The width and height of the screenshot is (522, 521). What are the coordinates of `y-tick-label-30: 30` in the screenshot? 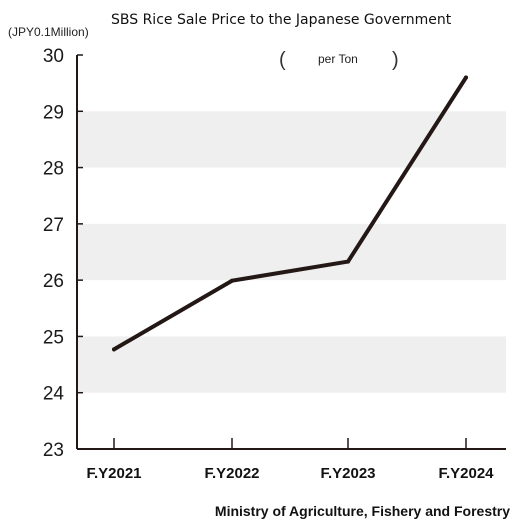 It's located at (53, 56).